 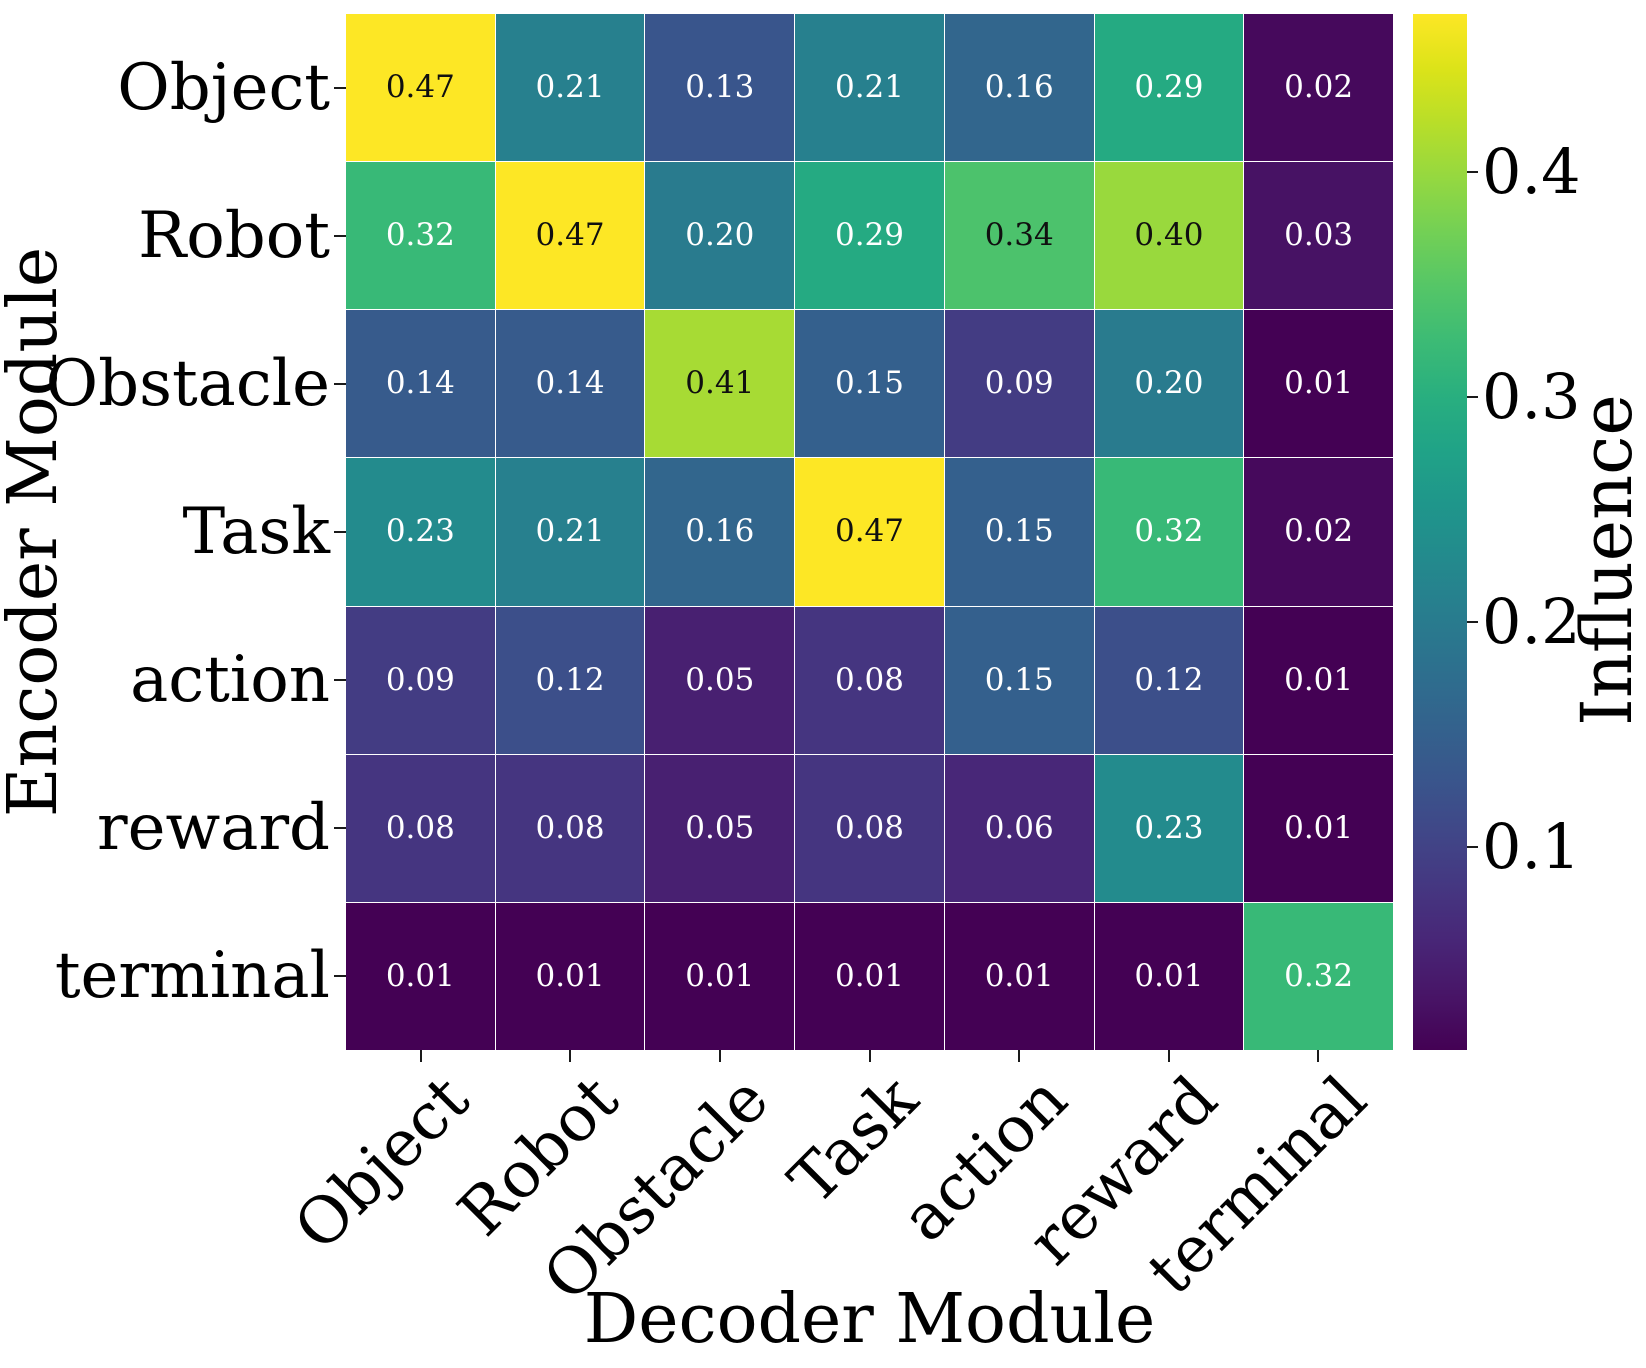 I want to click on heatmap-cell: 0.23, so click(x=420, y=532).